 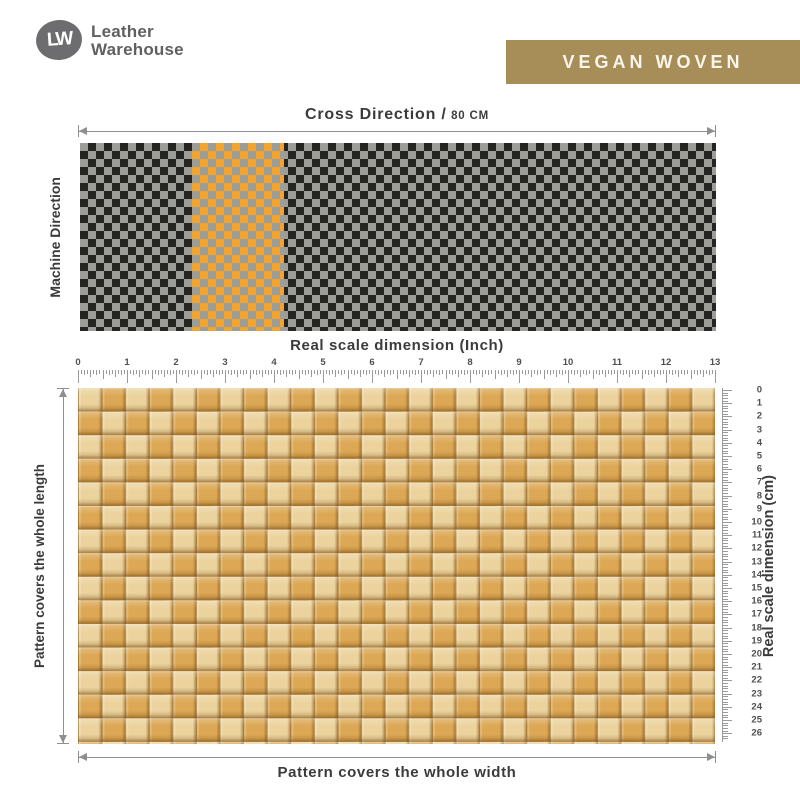 I want to click on cross-direction-label: Cross Direction /, so click(x=376, y=114).